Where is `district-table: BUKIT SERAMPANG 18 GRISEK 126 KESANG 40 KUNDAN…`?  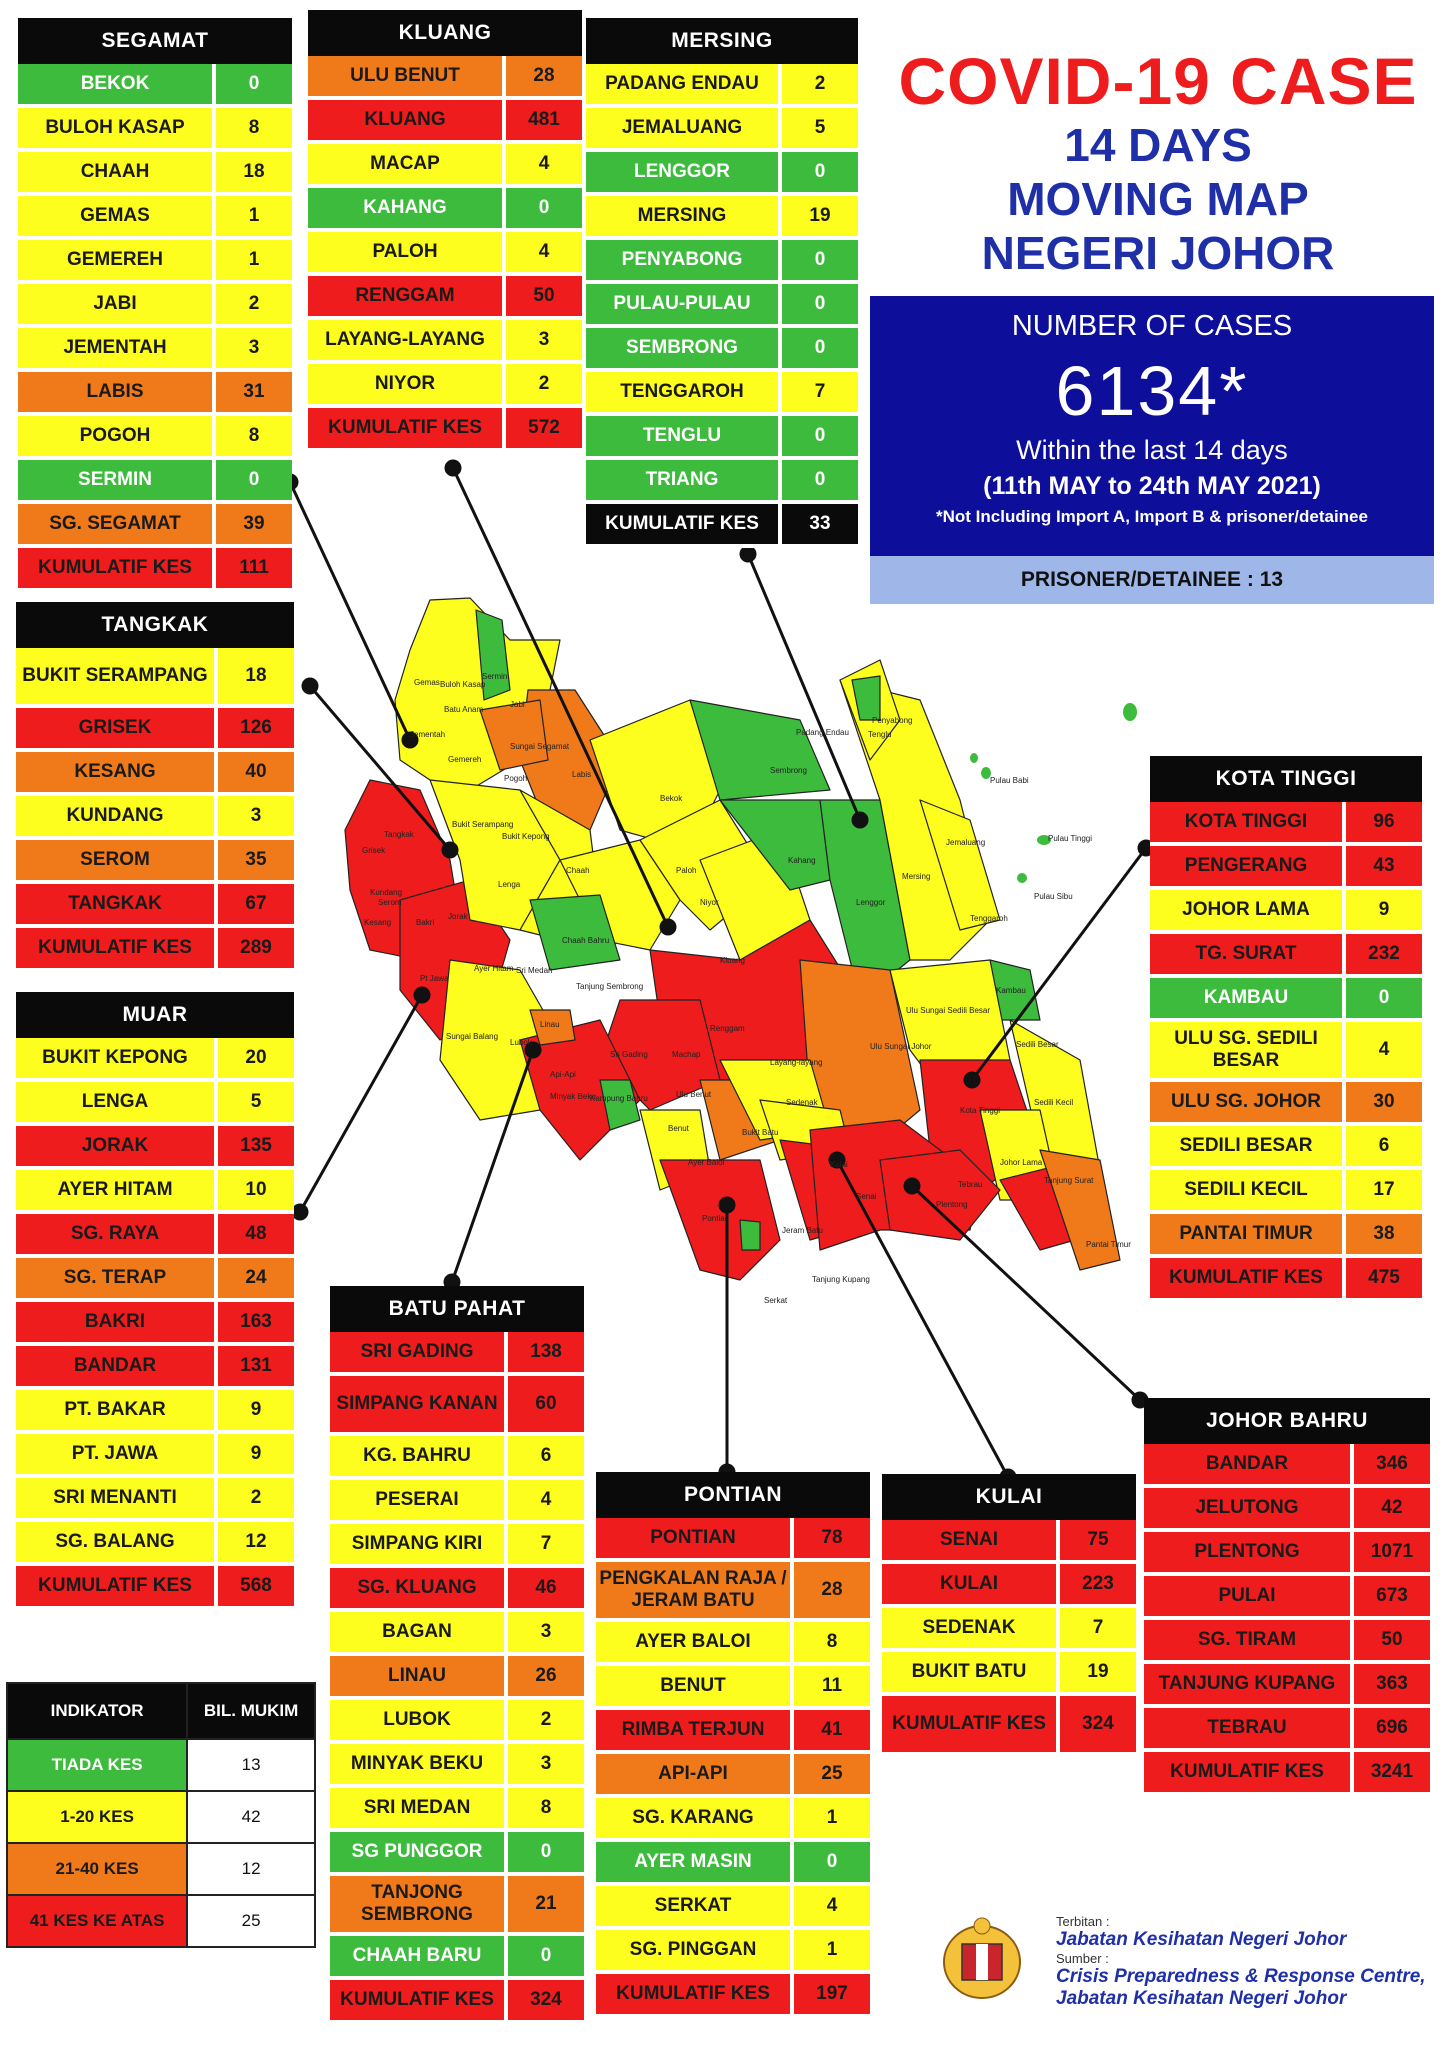 district-table: BUKIT SERAMPANG 18 GRISEK 126 KESANG 40 KUNDAN… is located at coordinates (155, 810).